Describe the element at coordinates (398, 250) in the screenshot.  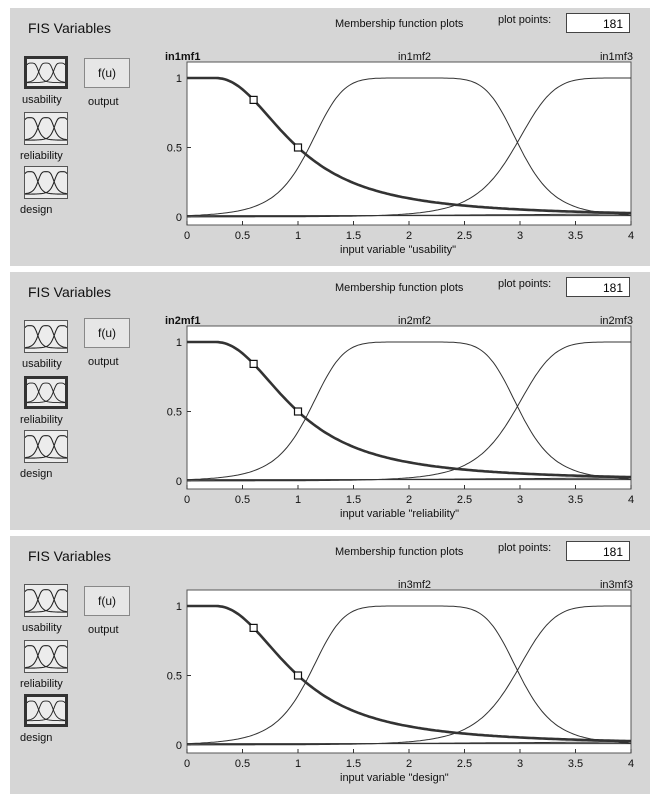
I see `x-axis-label: input variable "usability"` at that location.